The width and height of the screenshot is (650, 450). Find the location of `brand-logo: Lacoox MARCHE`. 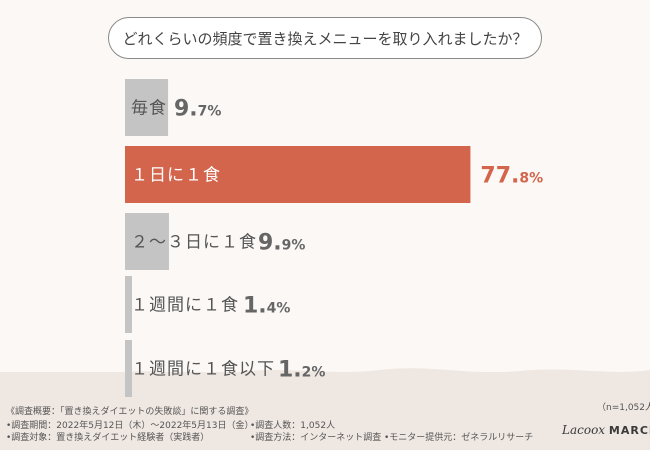

brand-logo: Lacoox MARCHE is located at coordinates (606, 430).